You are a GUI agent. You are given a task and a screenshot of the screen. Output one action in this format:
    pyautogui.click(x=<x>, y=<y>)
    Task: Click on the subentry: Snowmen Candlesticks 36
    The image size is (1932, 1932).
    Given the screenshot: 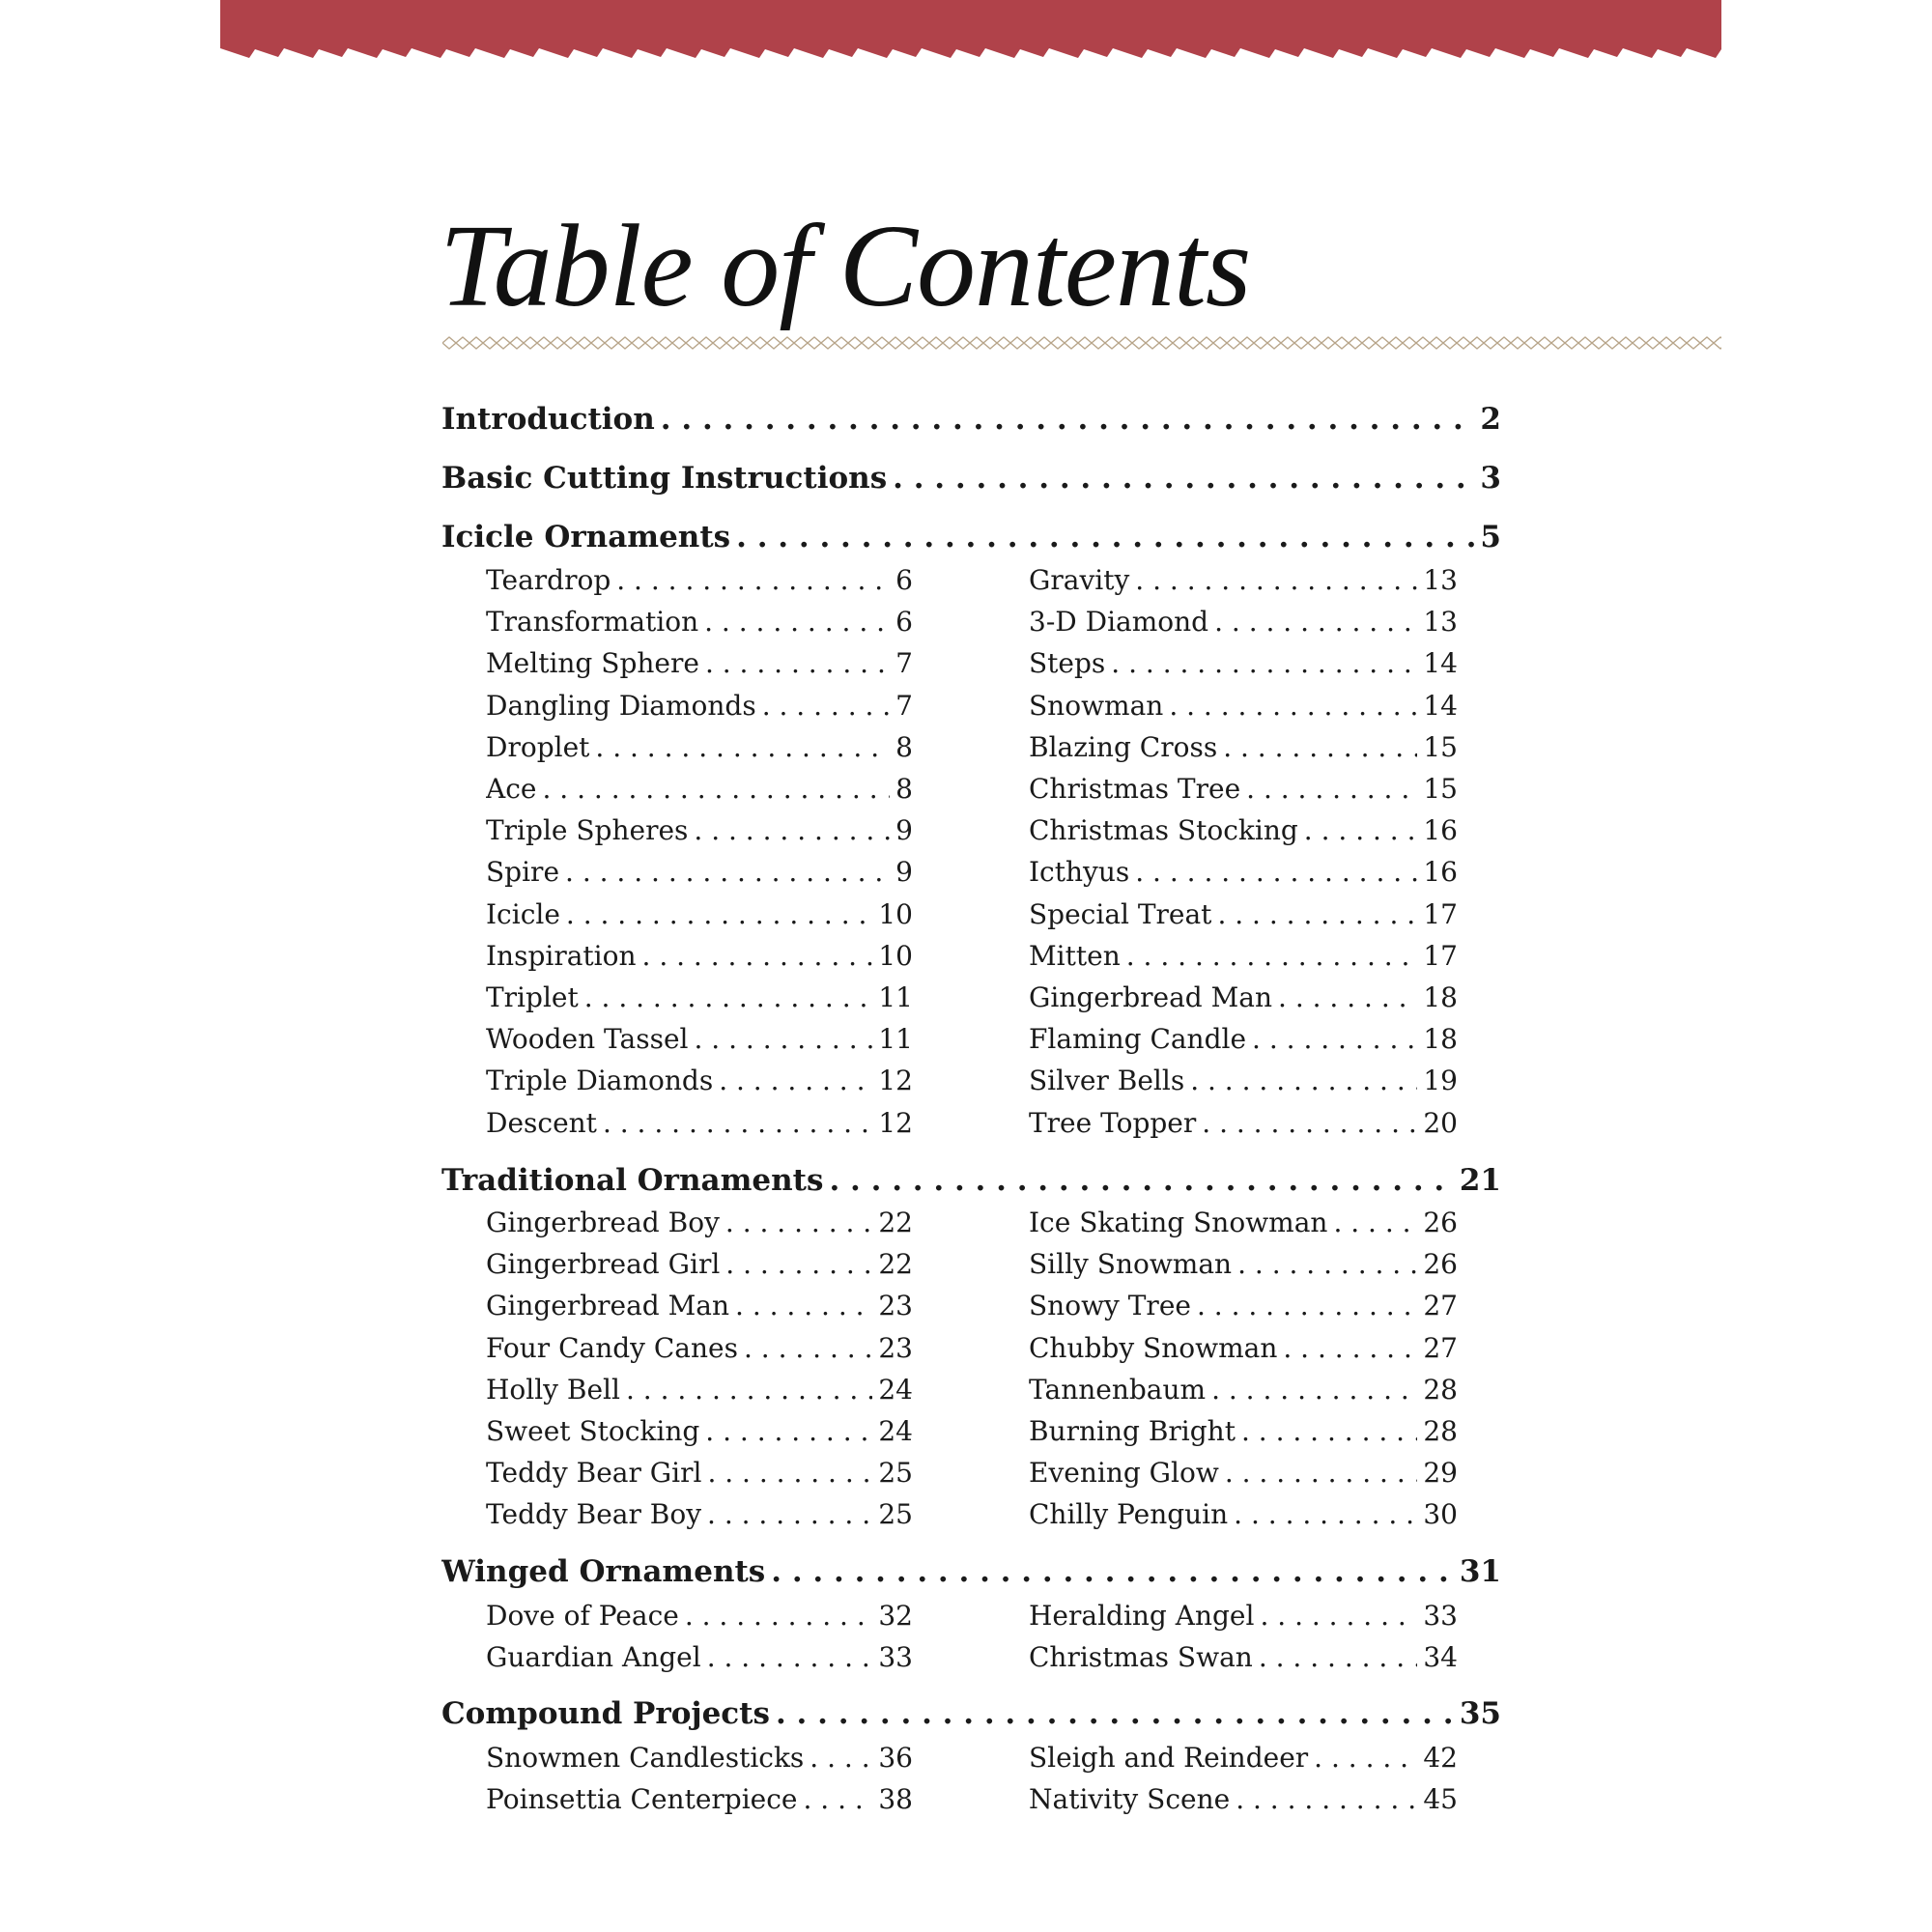 What is the action you would take?
    pyautogui.click(x=699, y=1758)
    